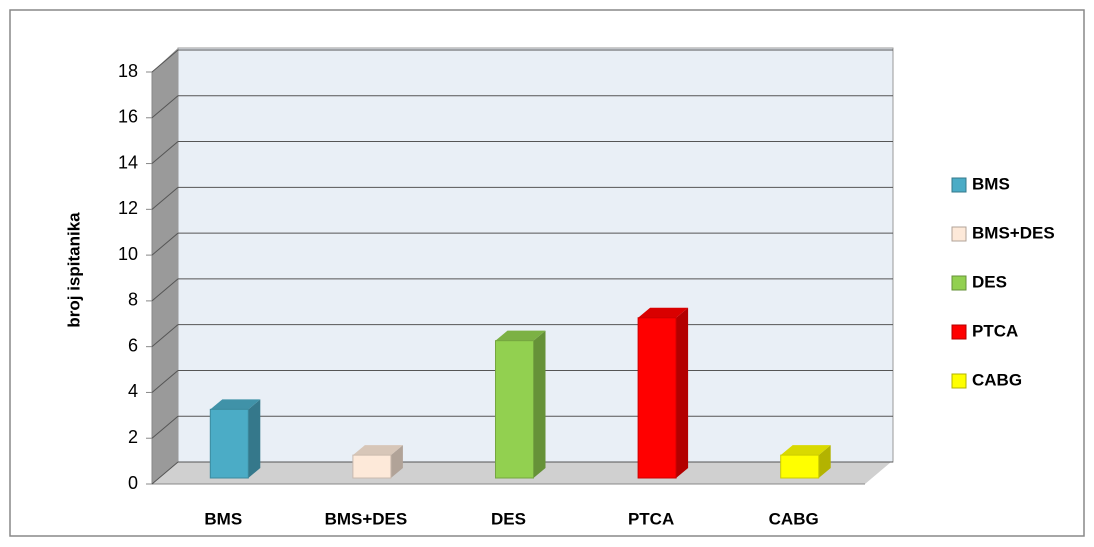  Describe the element at coordinates (73, 270) in the screenshot. I see `y-axis-title: broj ispitanika` at that location.